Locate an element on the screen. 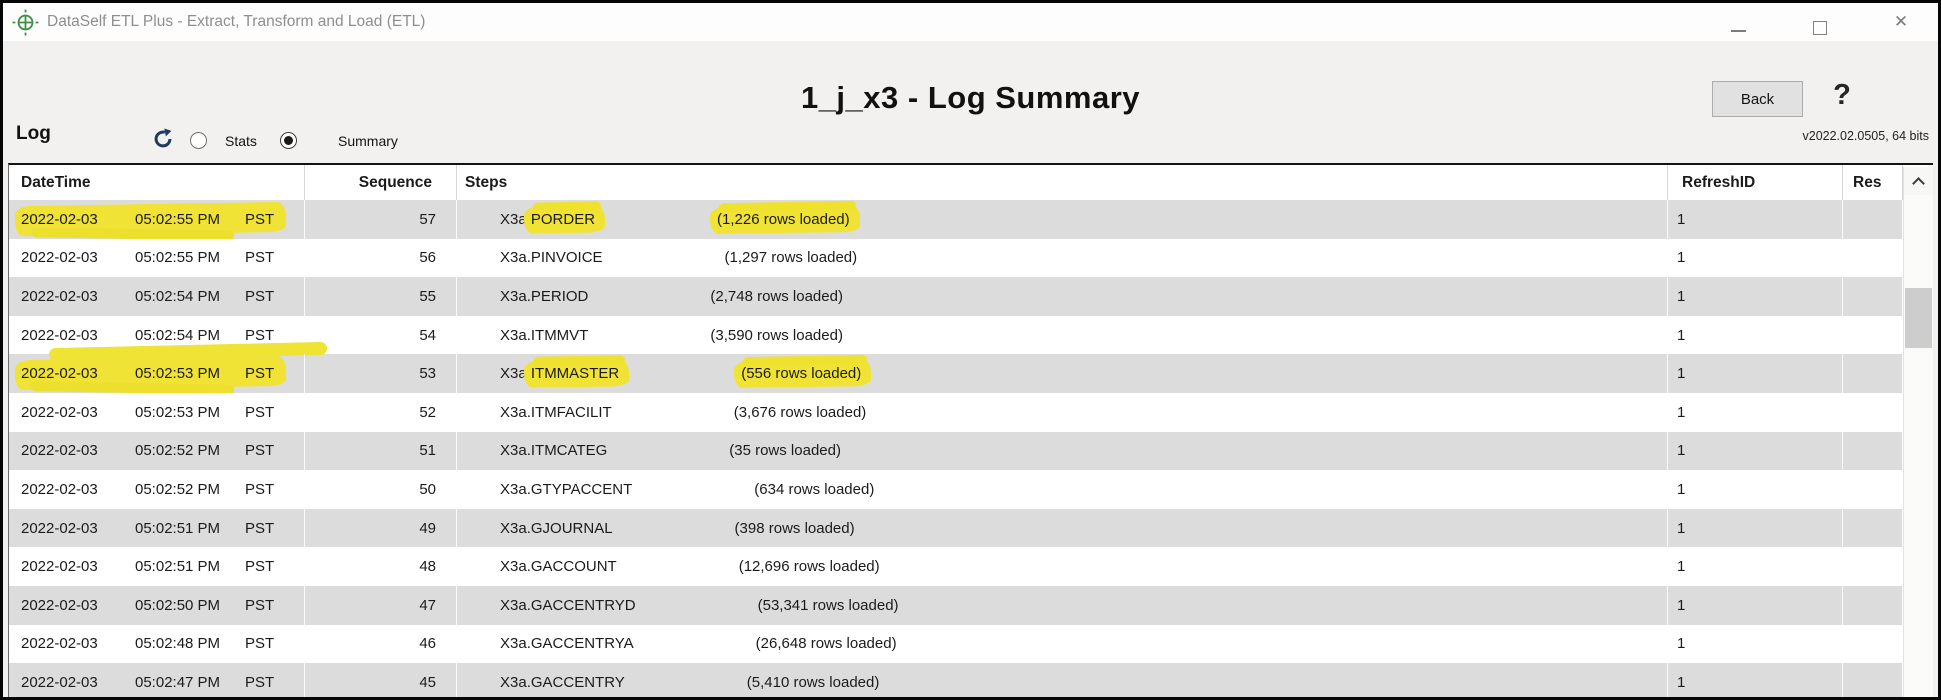 This screenshot has width=1941, height=700. sequence-value: 51 is located at coordinates (427, 451).